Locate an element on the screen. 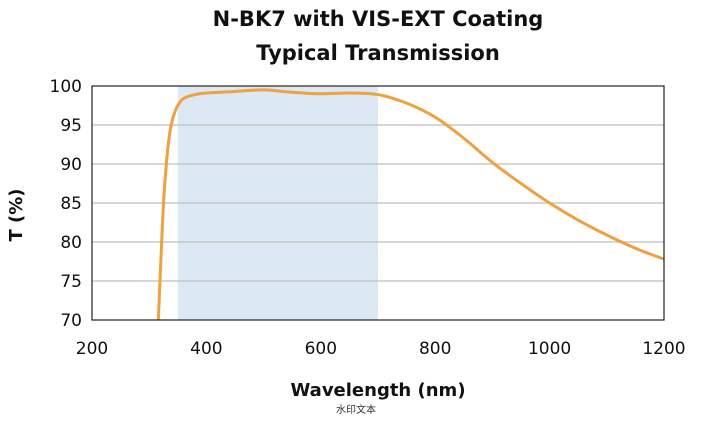 The height and width of the screenshot is (424, 712). y-tick-label: 85 is located at coordinates (71, 204).